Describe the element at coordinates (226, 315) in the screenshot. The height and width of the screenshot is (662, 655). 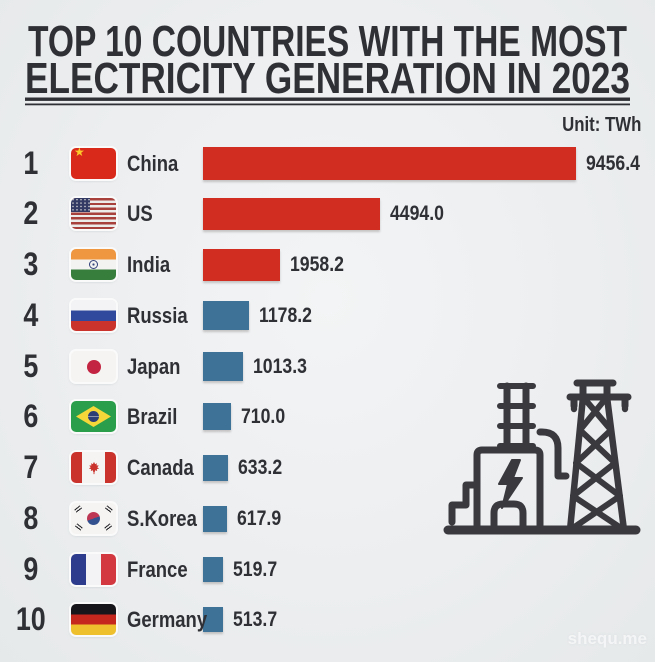
I see `bar-russia` at that location.